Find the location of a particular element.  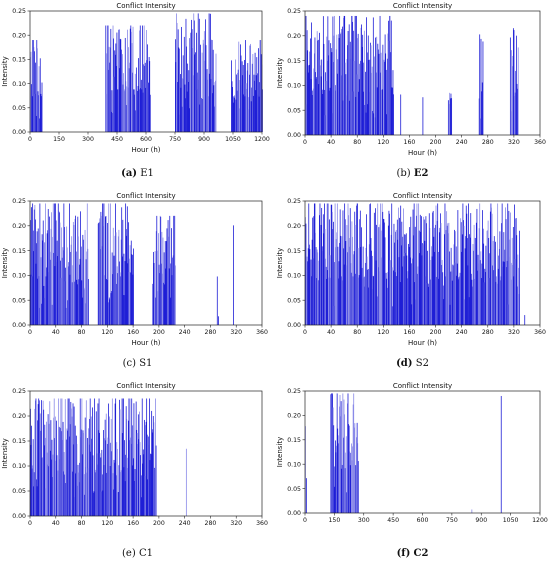

x-tick-label: 0 is located at coordinates (305, 142).